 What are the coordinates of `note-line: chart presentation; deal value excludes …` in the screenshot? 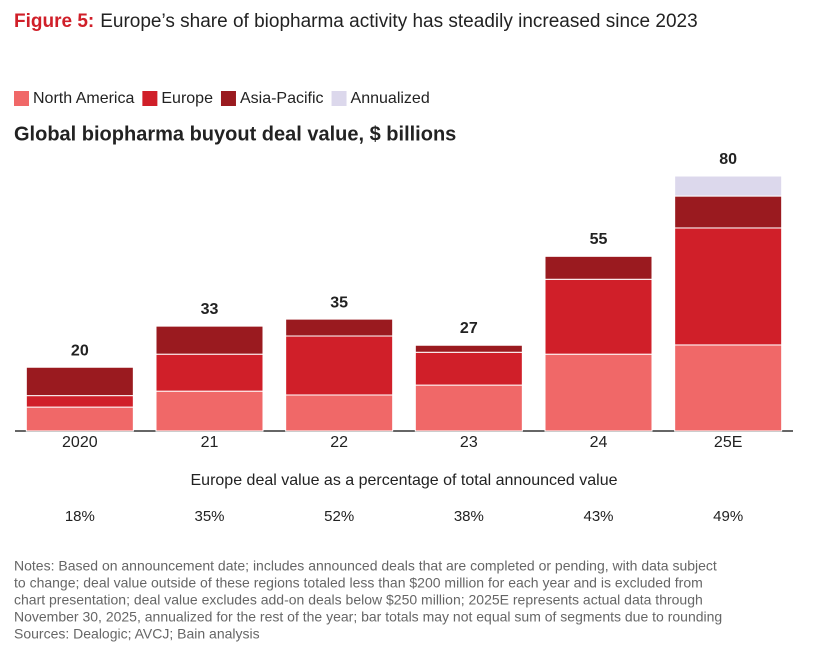 It's located at (358, 600).